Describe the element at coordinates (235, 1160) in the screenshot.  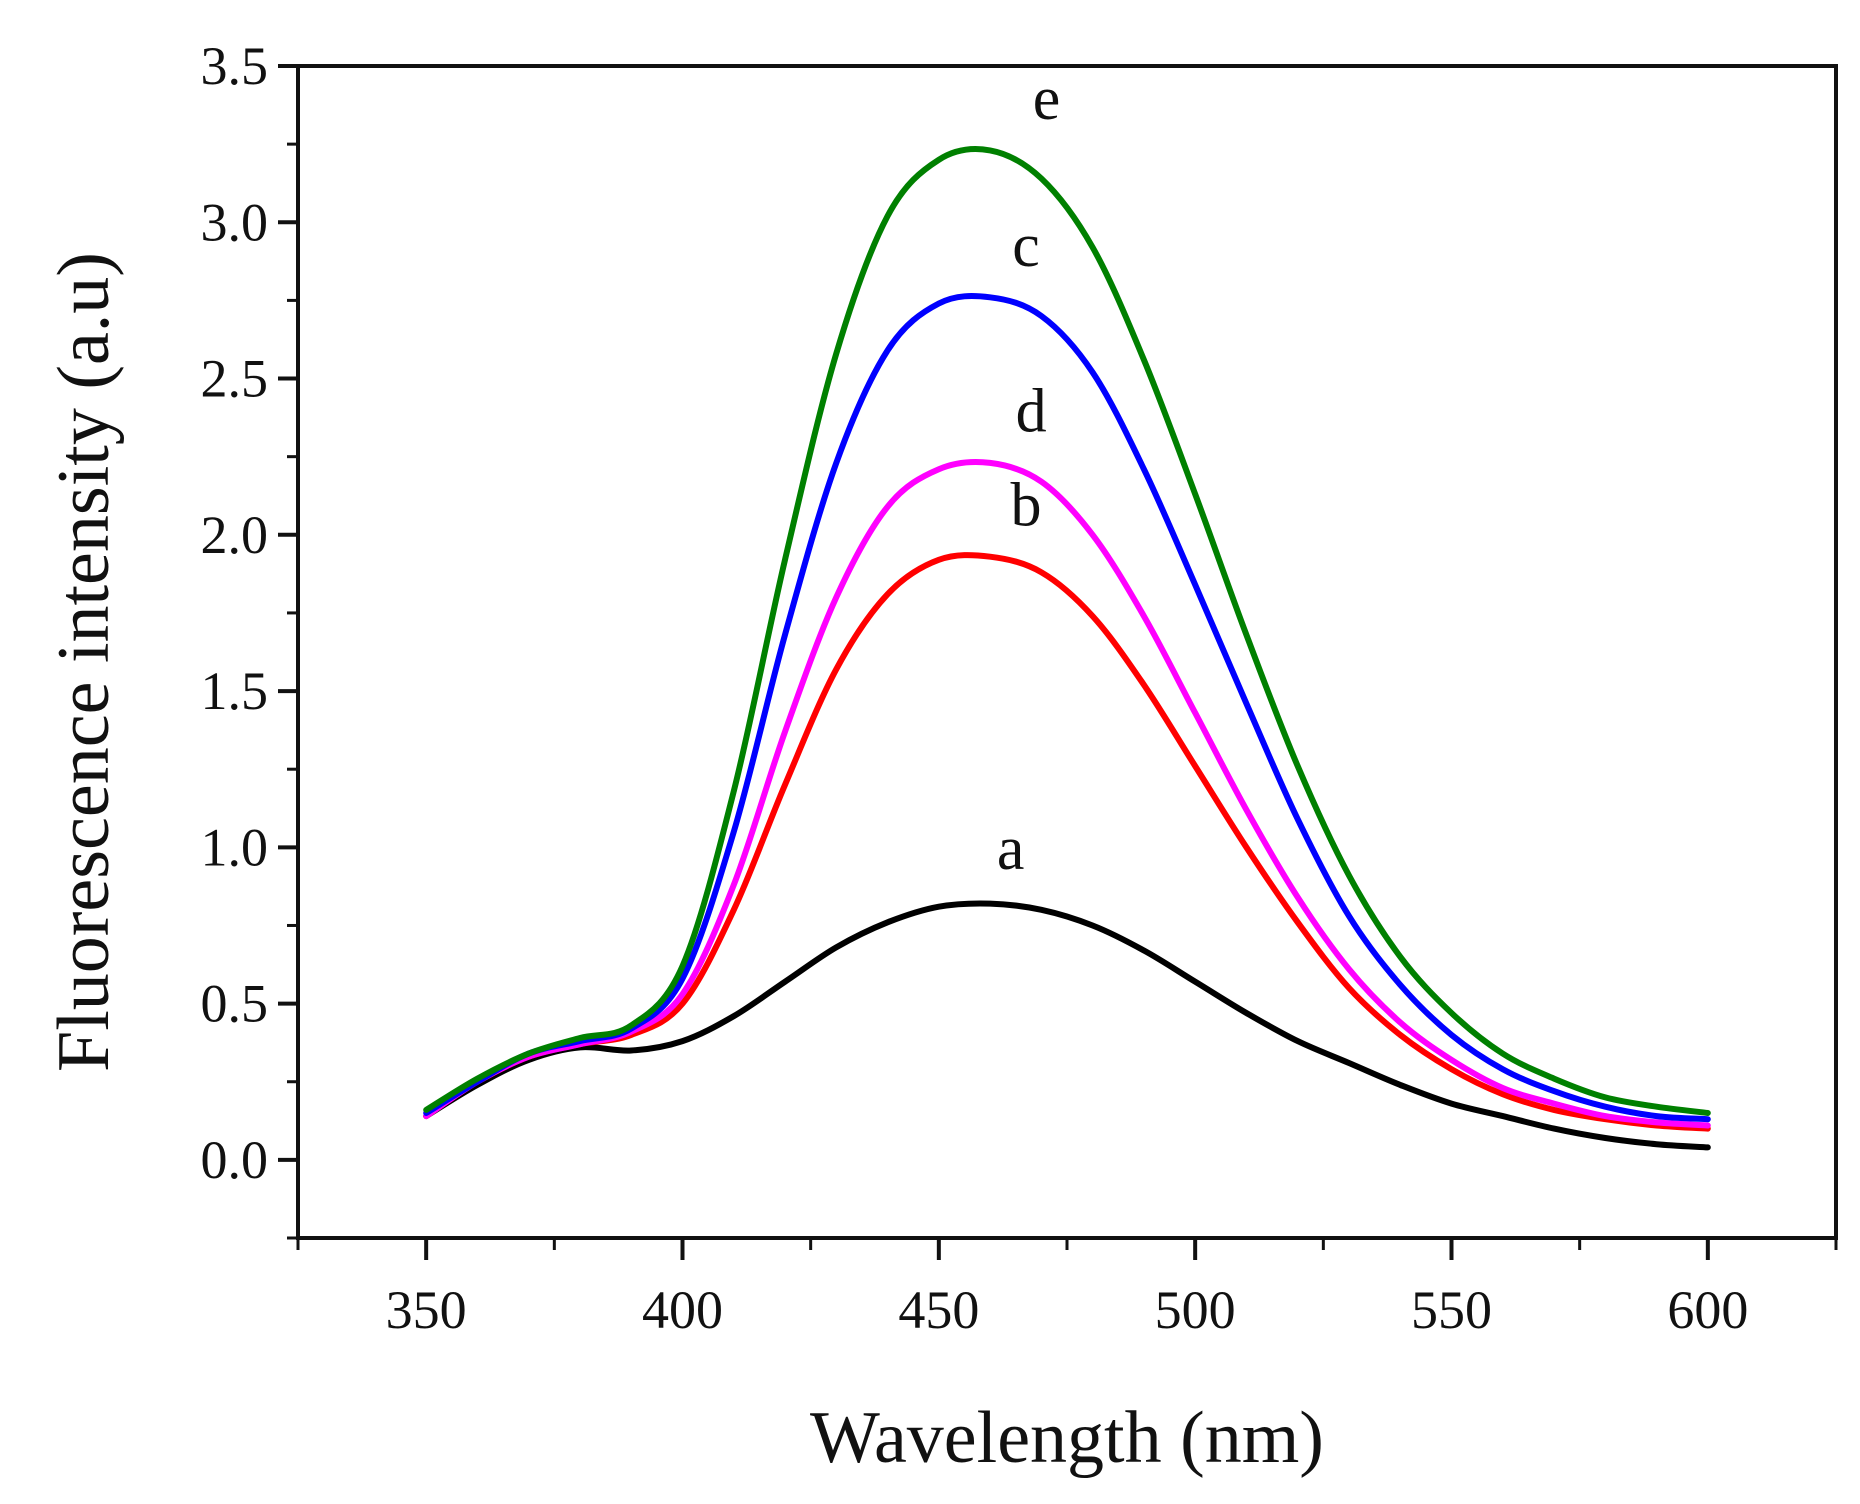
I see `y-tick-label: 0.0` at that location.